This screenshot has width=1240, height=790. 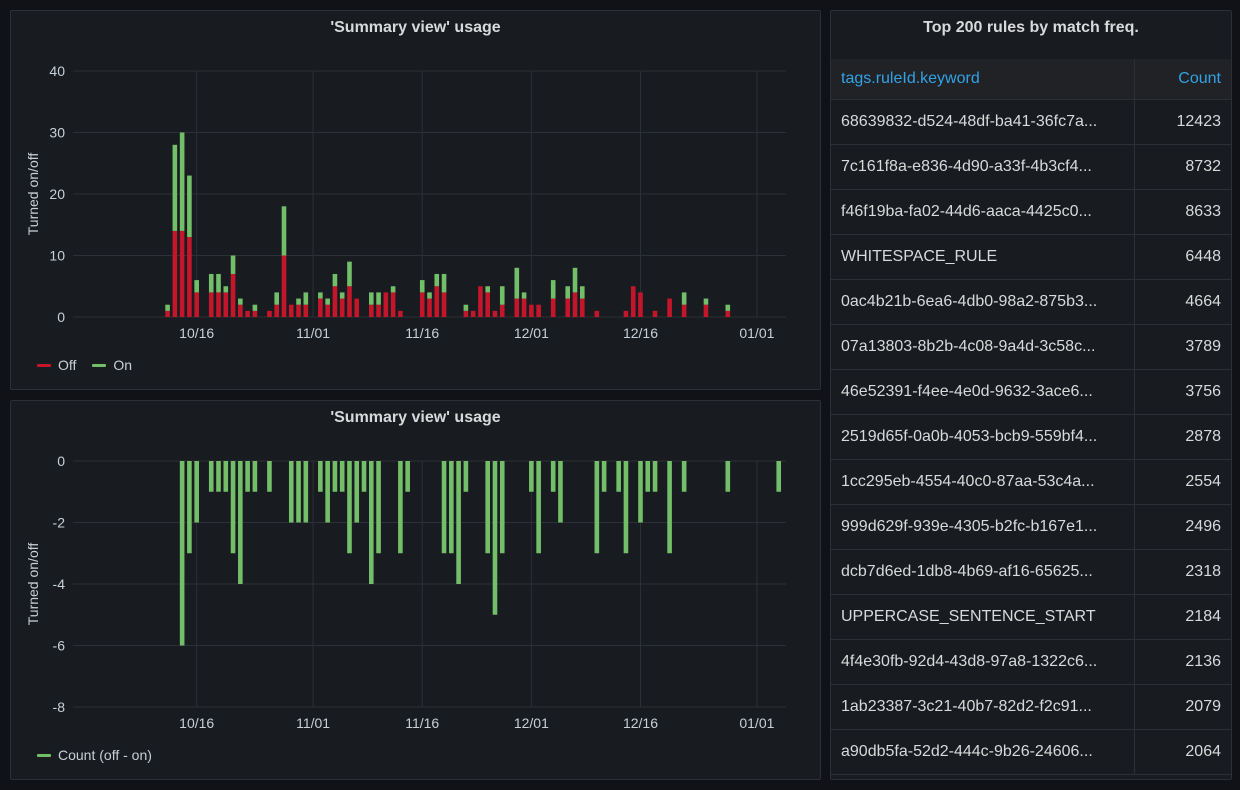 What do you see at coordinates (112, 365) in the screenshot?
I see `legend-item-on: On` at bounding box center [112, 365].